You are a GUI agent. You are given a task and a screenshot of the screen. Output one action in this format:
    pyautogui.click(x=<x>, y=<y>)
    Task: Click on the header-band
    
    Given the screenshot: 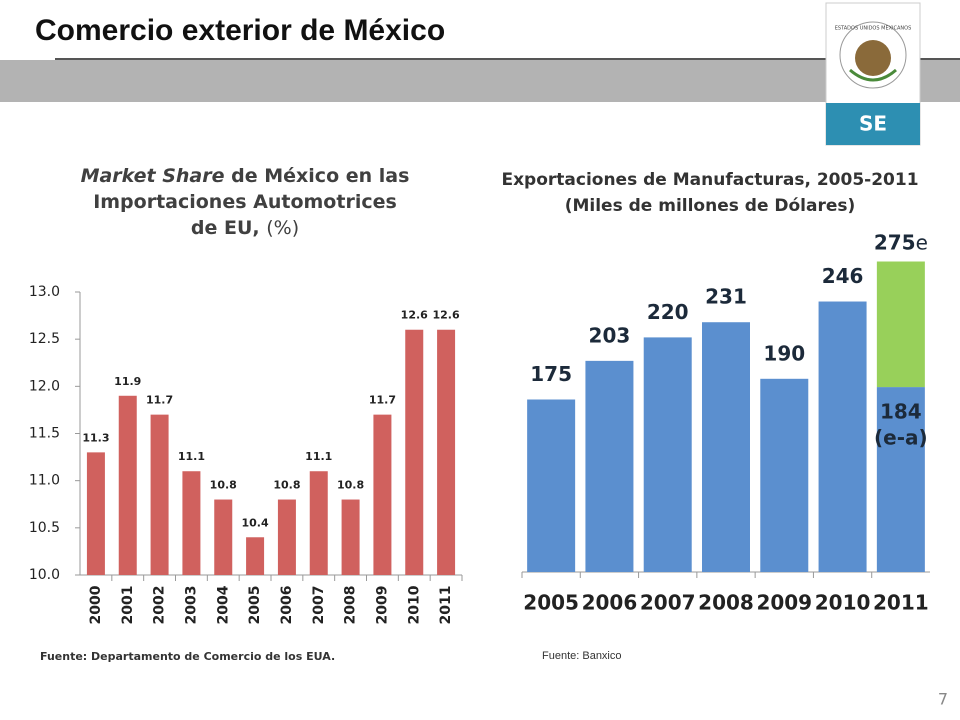 What is the action you would take?
    pyautogui.click(x=480, y=81)
    